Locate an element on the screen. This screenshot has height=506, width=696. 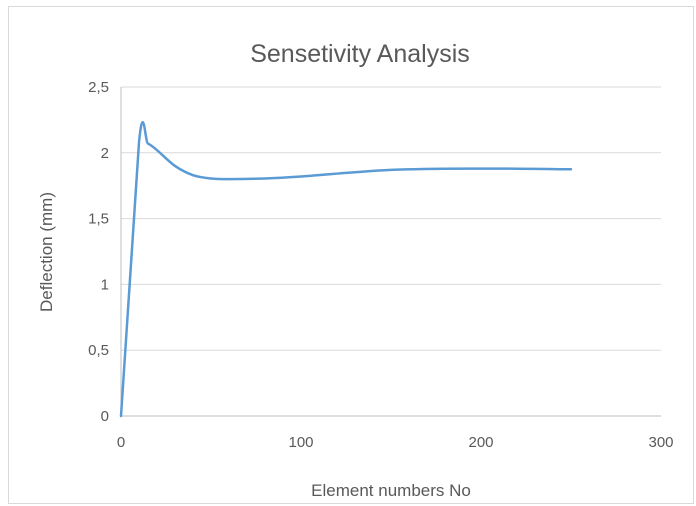
x-axis-label: Element numbers No is located at coordinates (391, 490).